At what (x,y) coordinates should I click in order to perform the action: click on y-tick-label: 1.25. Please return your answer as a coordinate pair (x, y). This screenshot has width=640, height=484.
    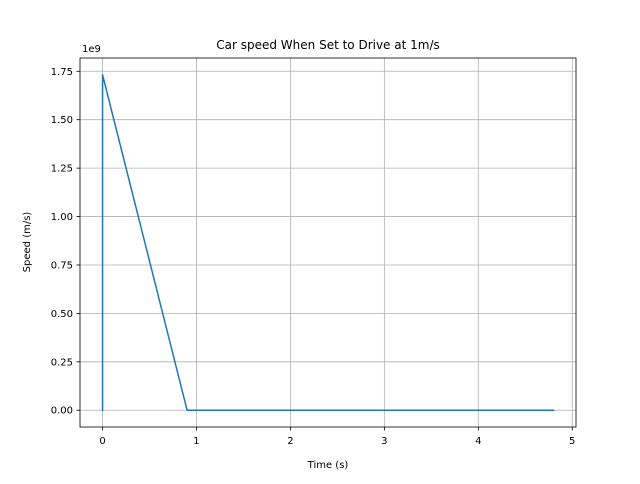
    Looking at the image, I should click on (62, 169).